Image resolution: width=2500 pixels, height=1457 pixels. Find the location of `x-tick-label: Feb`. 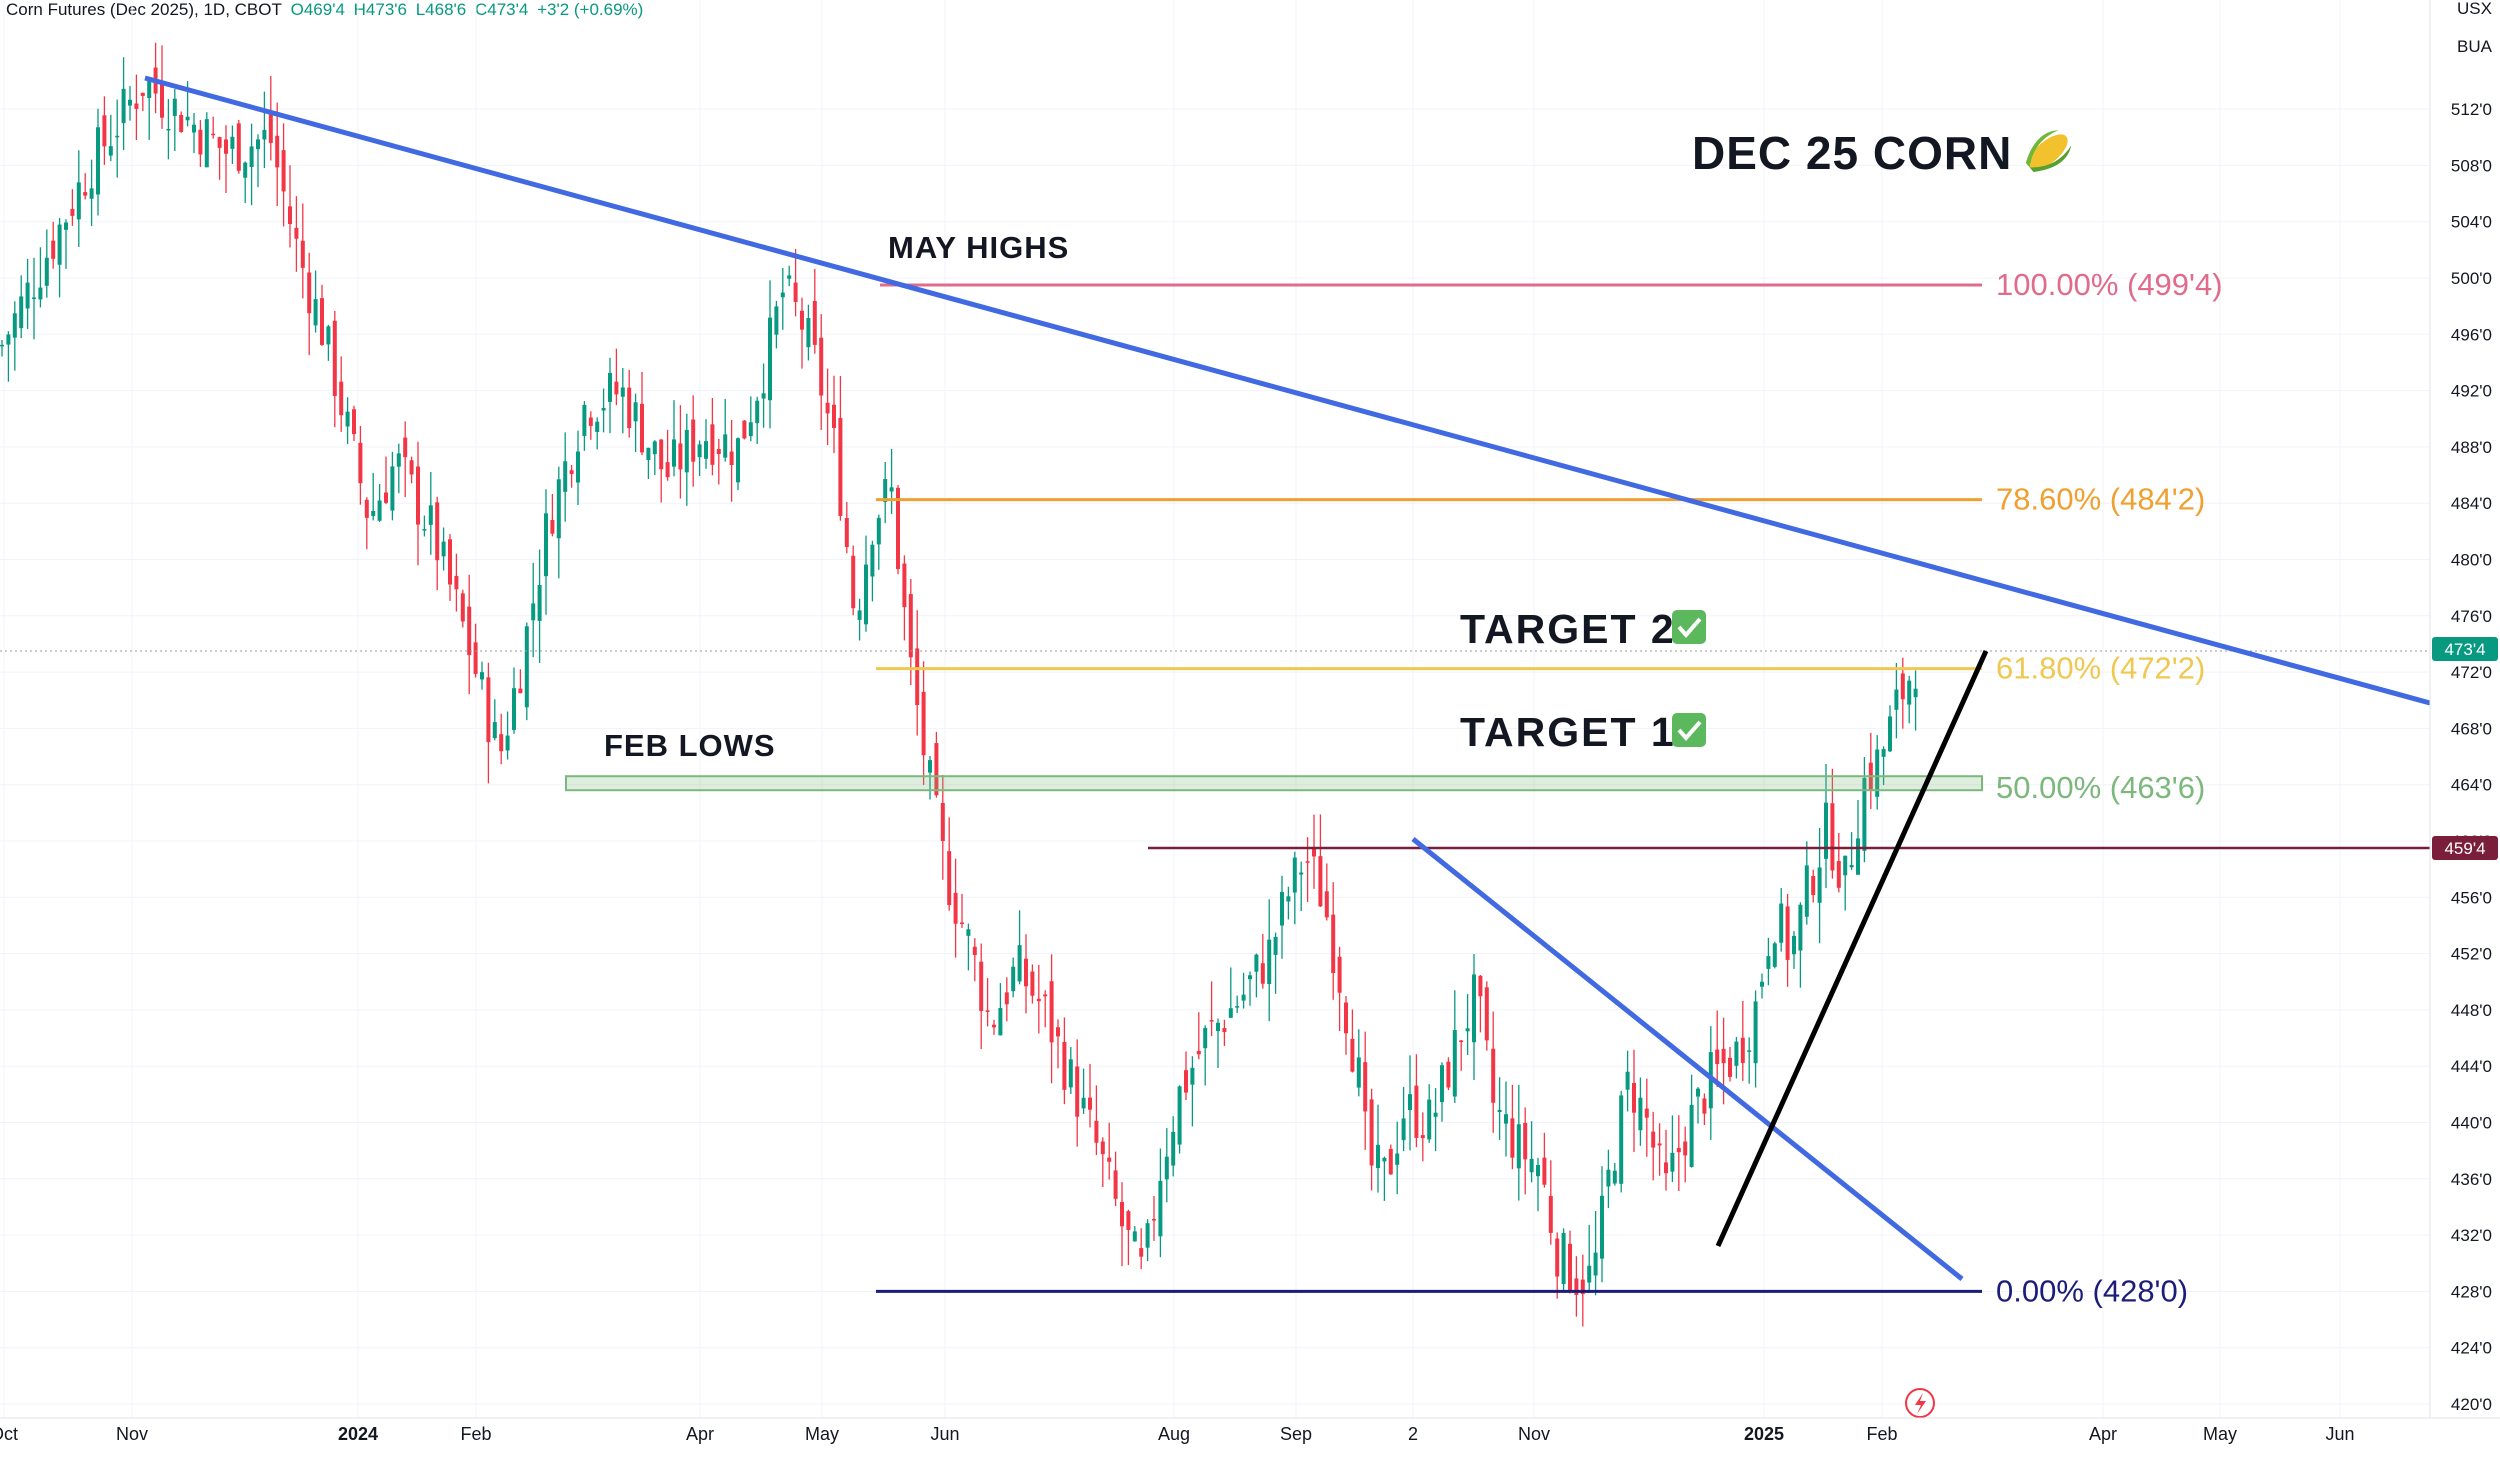

x-tick-label: Feb is located at coordinates (475, 1434).